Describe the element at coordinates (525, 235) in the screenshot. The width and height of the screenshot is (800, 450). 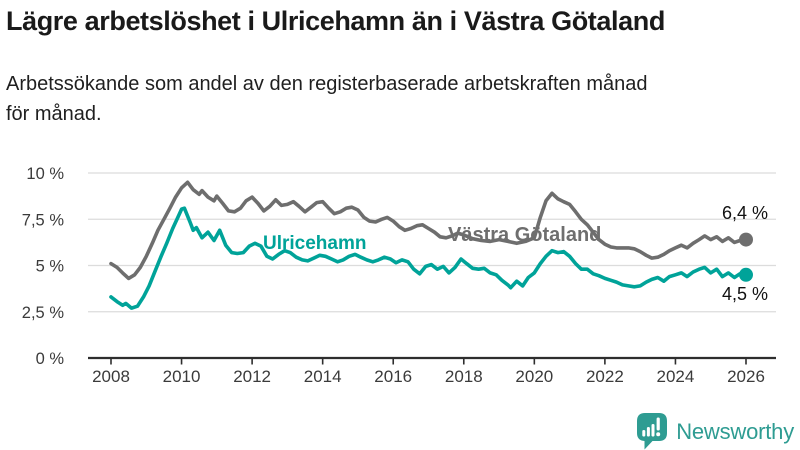
I see `series-label-vastra-gotaland: Västra Götaland` at that location.